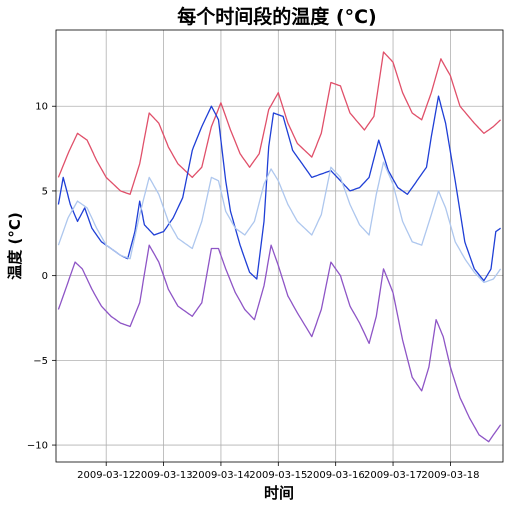  Describe the element at coordinates (336, 475) in the screenshot. I see `x-tick-label: 2009-03-16` at that location.